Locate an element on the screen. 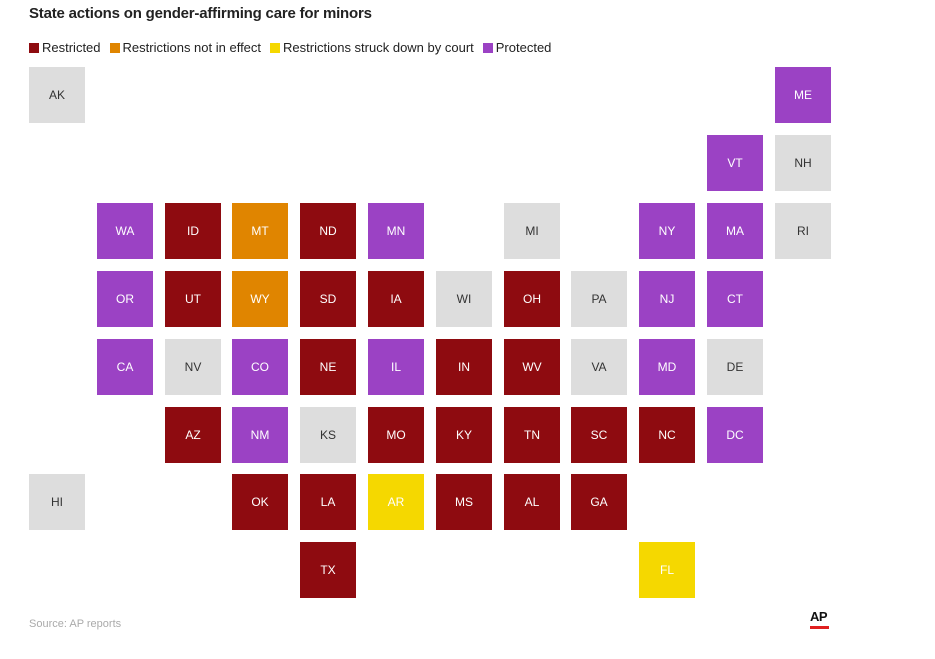 The image size is (935, 659). legend-item-protected: Protected is located at coordinates (517, 47).